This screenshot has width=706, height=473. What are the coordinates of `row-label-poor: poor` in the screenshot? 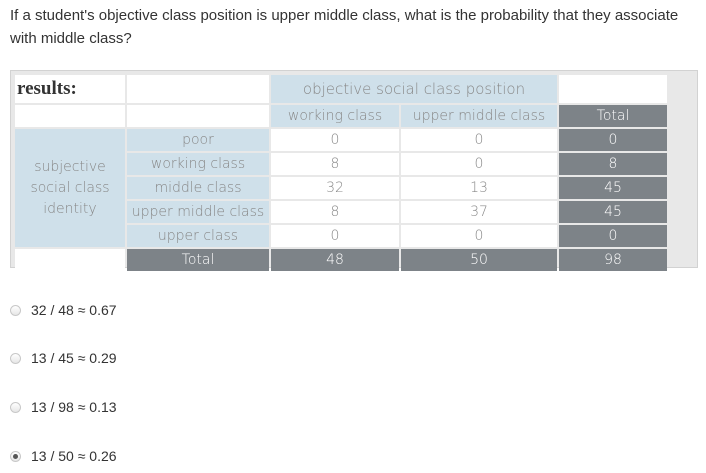 It's located at (198, 140).